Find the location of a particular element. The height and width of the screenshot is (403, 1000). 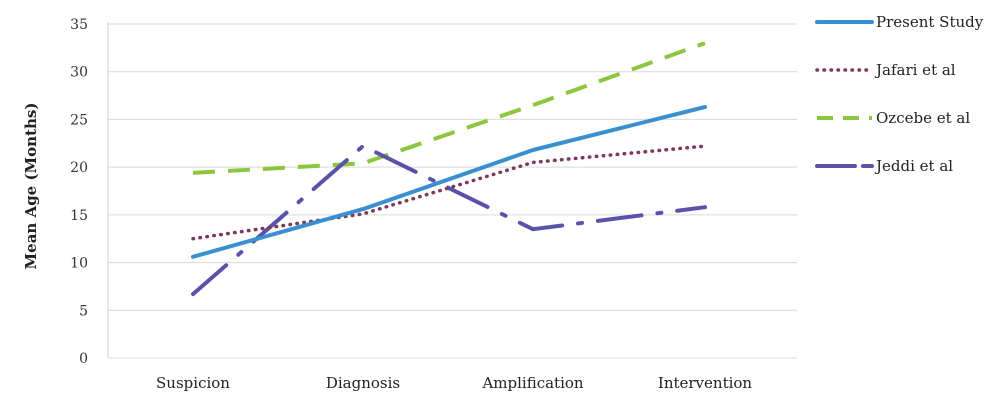

y-tick-label: 25 is located at coordinates (79, 120).